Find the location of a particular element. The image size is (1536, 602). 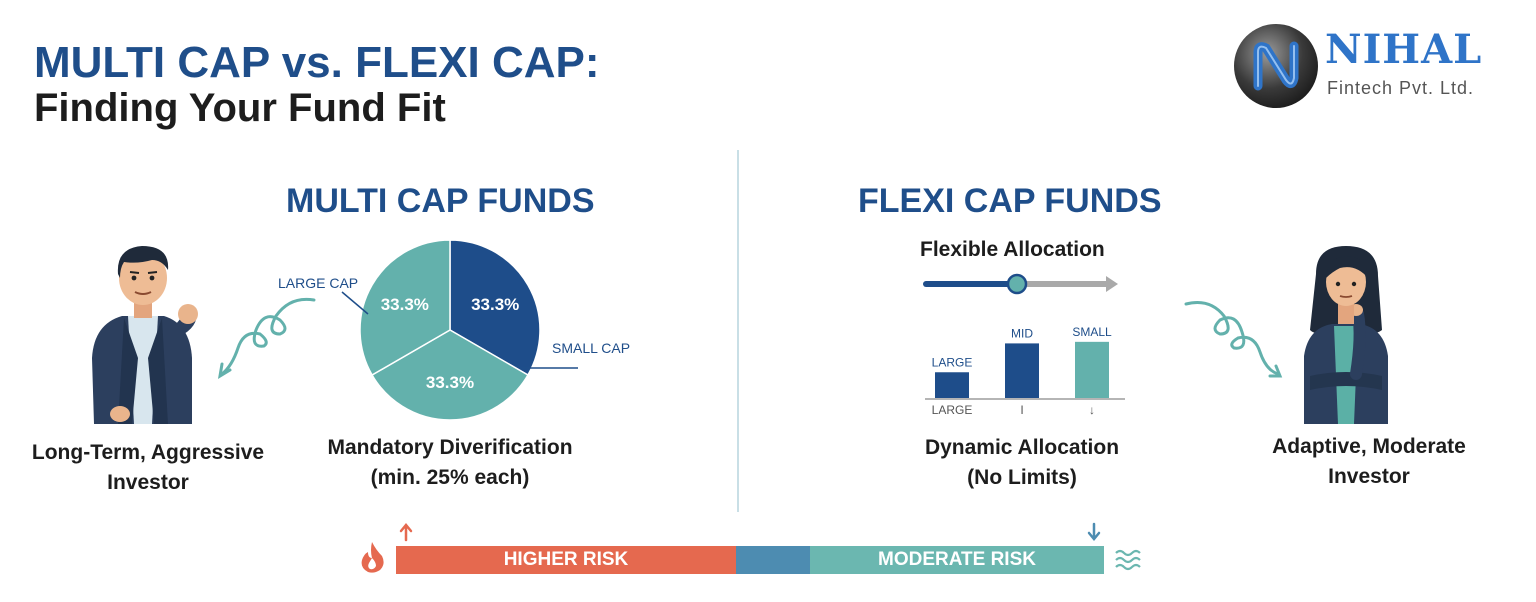

fire-icon is located at coordinates (372, 557).